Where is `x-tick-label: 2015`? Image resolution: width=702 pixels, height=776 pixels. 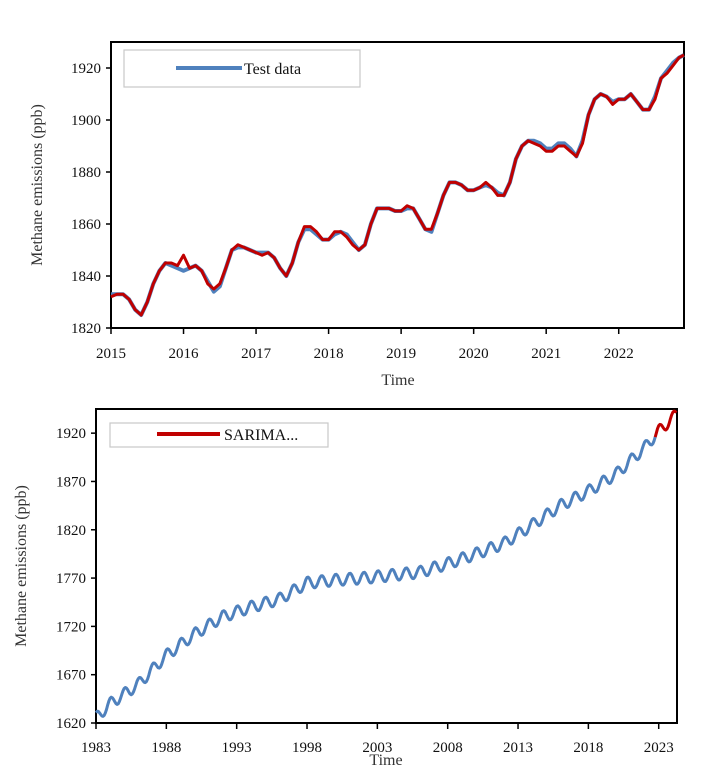
x-tick-label: 2015 is located at coordinates (111, 354).